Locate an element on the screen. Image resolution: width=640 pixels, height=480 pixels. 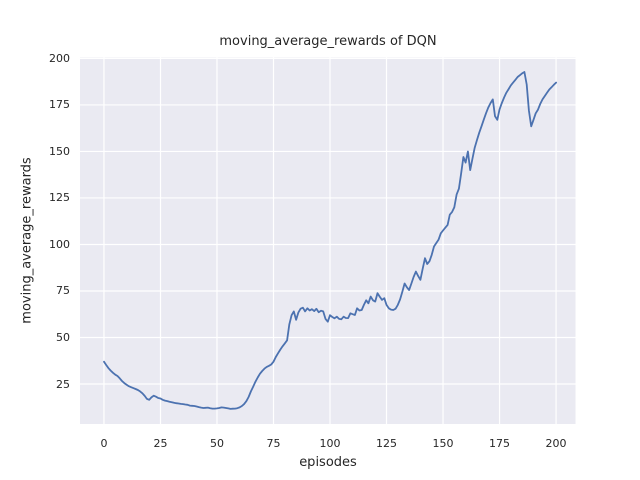
x-tick-label: 125 is located at coordinates (387, 443).